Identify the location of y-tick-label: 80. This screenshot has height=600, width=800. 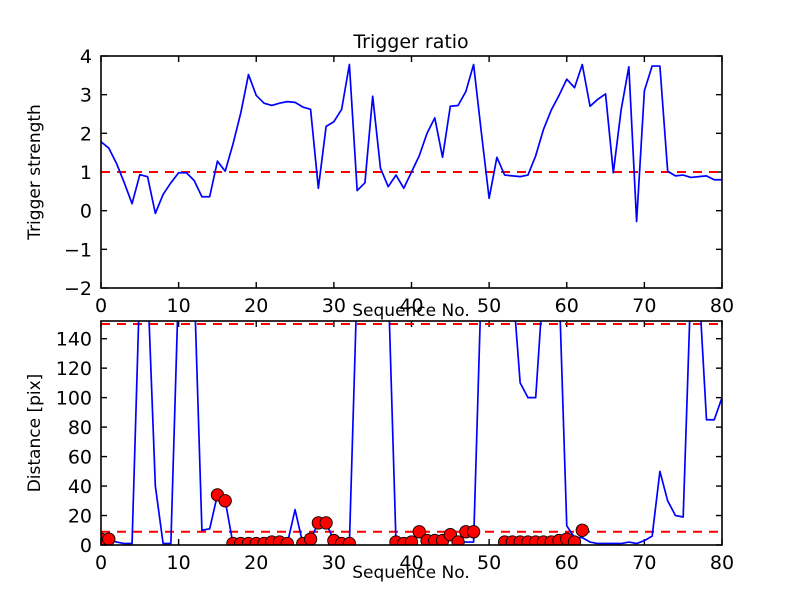
(80, 428).